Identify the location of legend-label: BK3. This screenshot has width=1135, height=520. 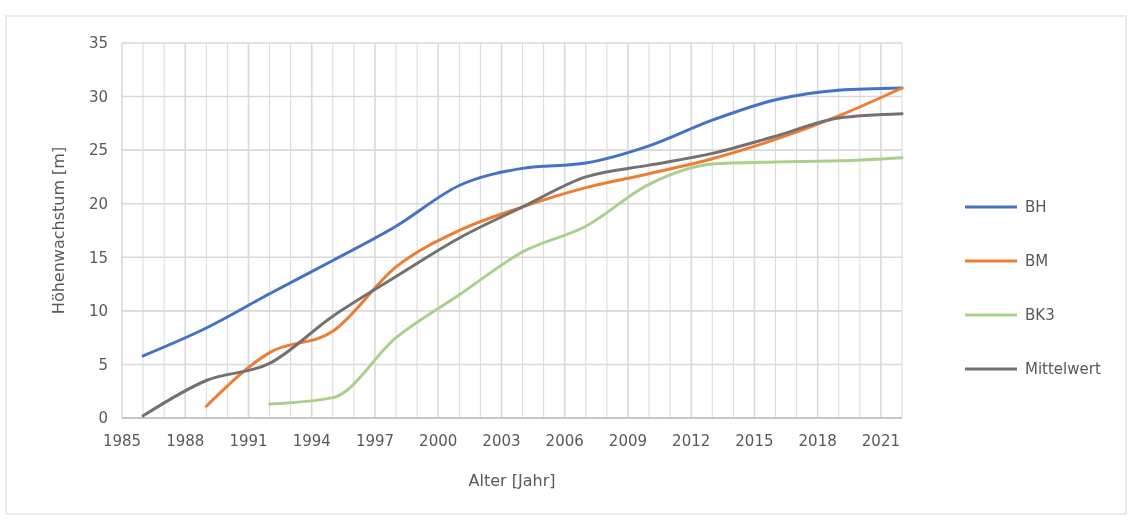
(1040, 315).